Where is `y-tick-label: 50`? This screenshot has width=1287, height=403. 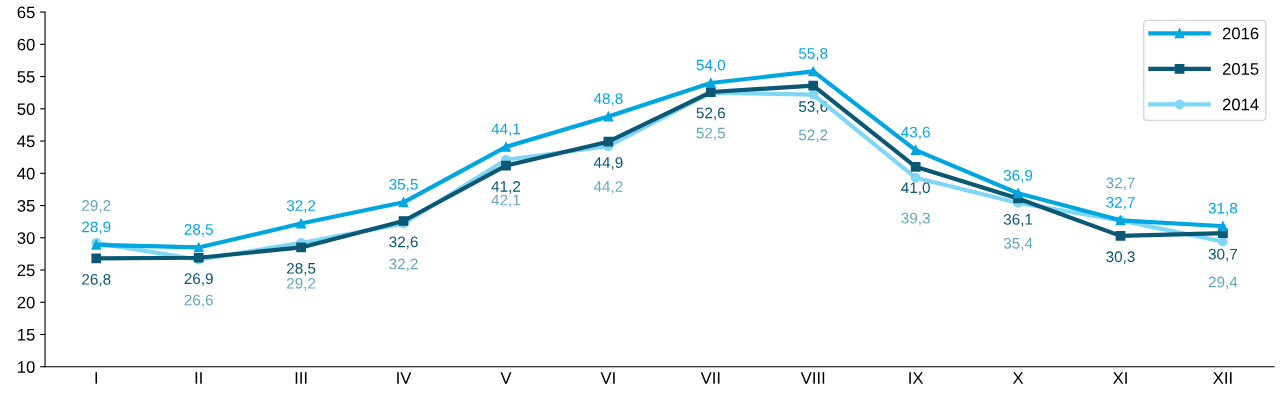
y-tick-label: 50 is located at coordinates (26, 109).